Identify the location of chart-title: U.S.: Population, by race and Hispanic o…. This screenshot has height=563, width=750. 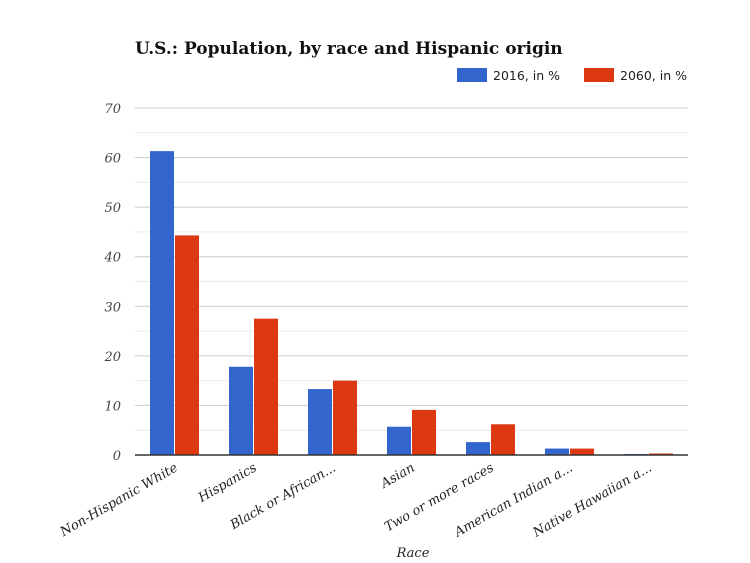
(349, 49).